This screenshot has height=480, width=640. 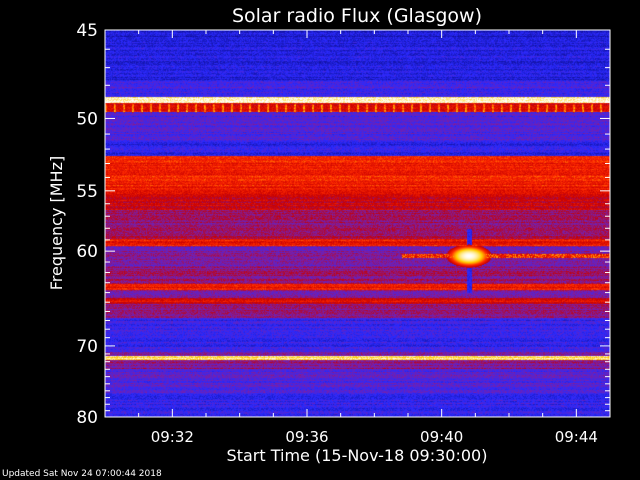 What do you see at coordinates (56, 223) in the screenshot?
I see `y-axis-label: Frequency [MHz]` at bounding box center [56, 223].